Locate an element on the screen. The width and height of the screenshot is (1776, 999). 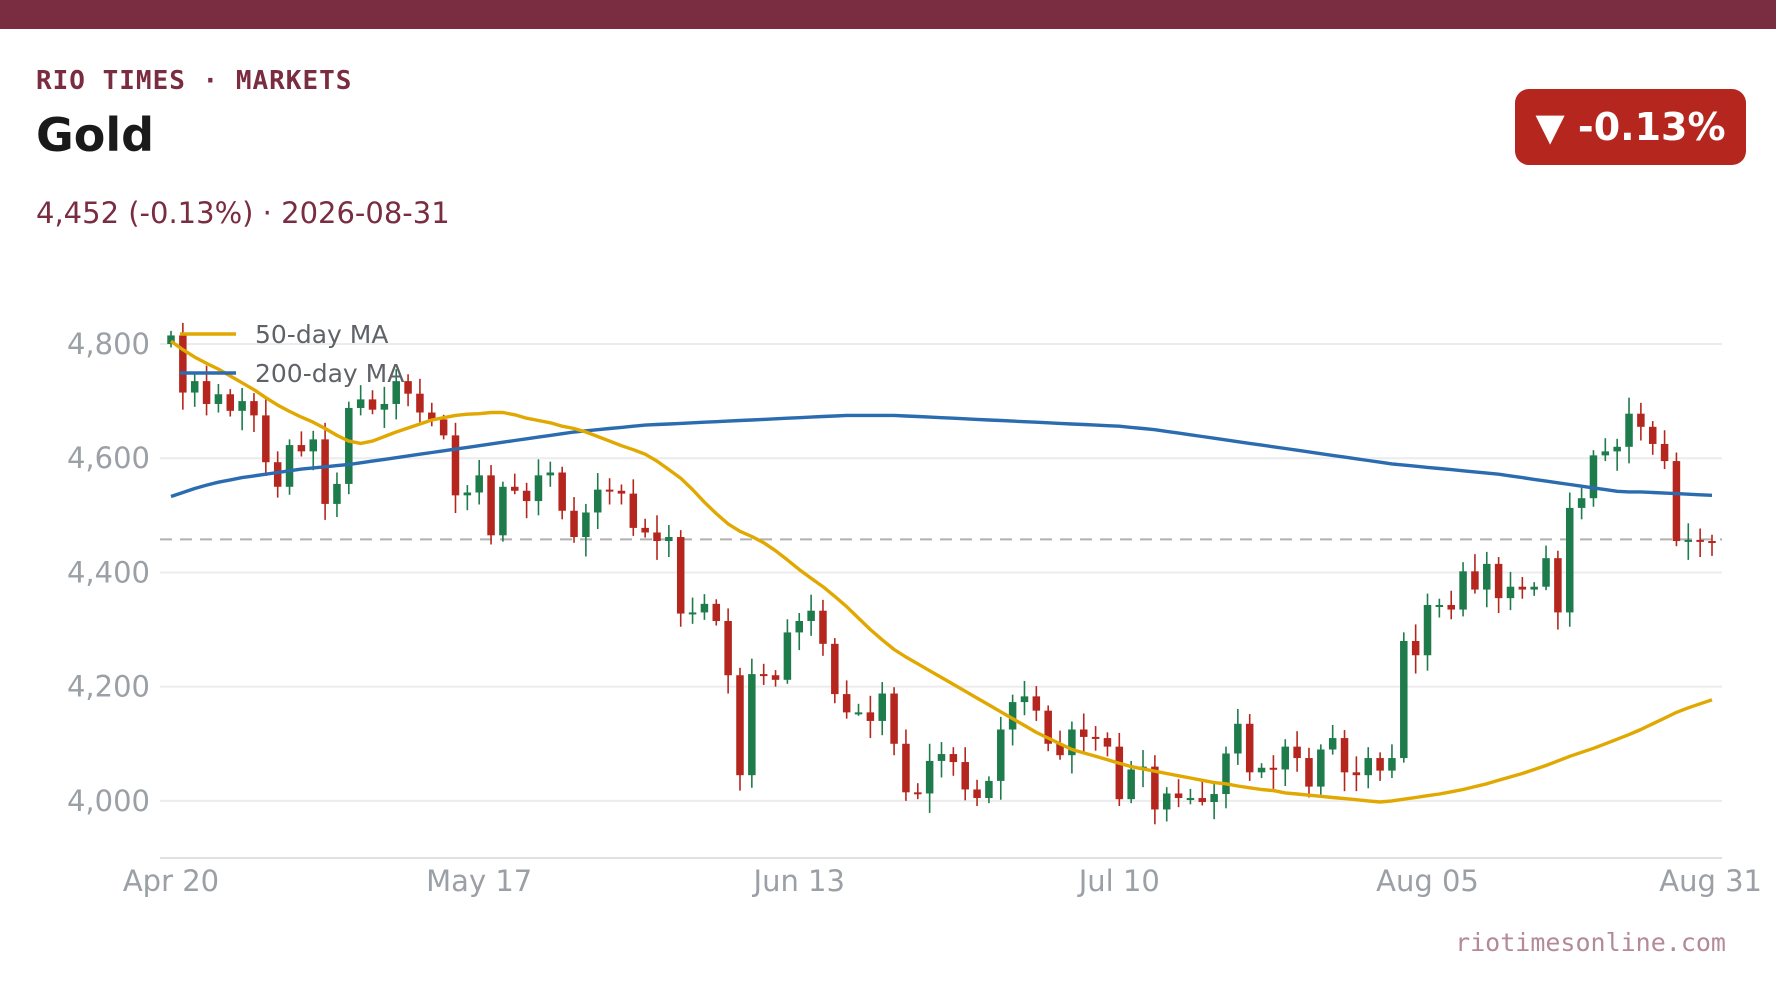
change-badge: ▼ -0.13% is located at coordinates (1630, 127).